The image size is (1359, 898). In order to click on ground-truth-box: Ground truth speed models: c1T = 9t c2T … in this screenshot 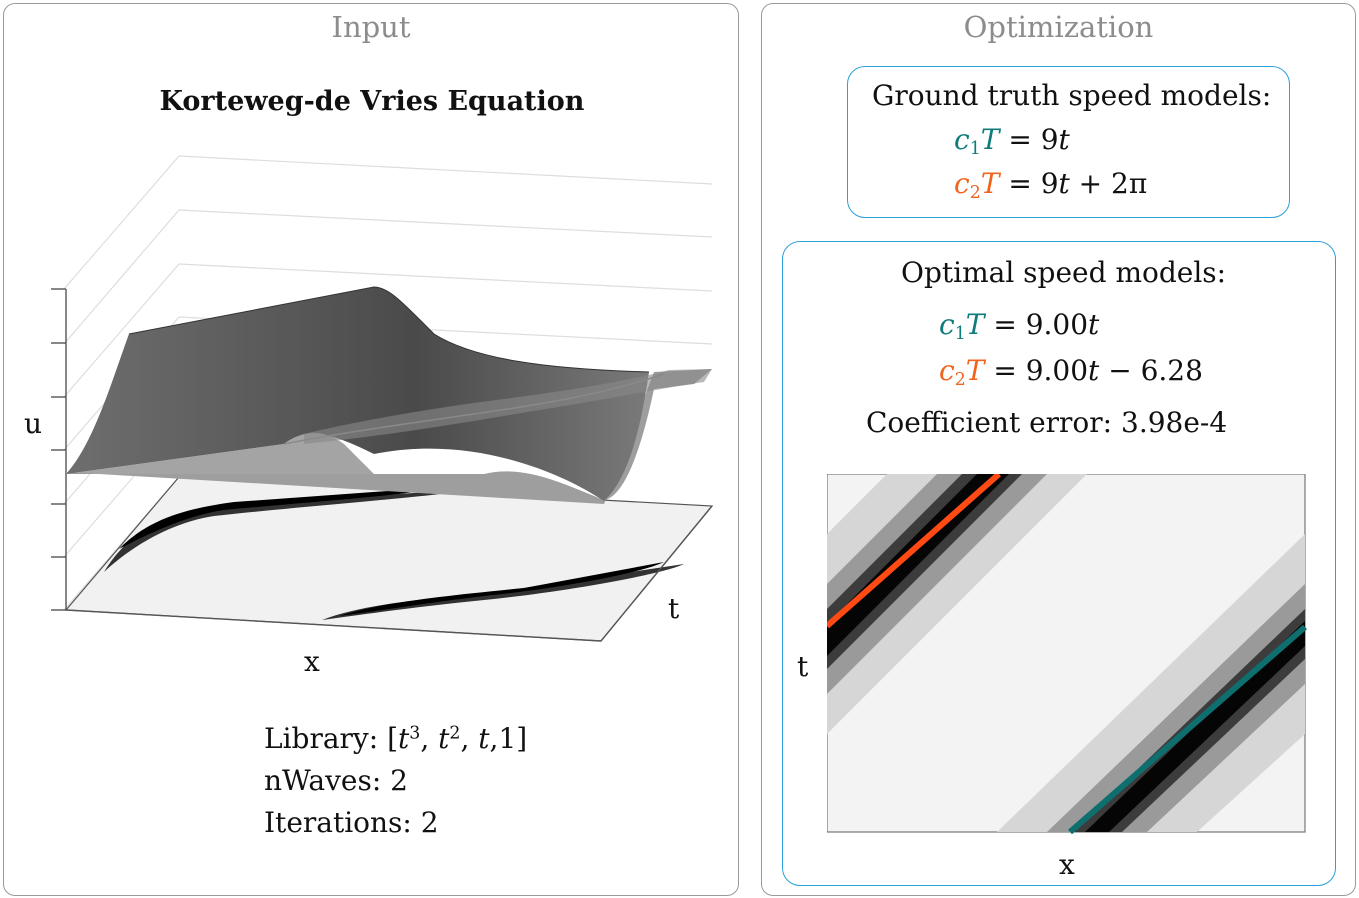, I will do `click(1068, 142)`.